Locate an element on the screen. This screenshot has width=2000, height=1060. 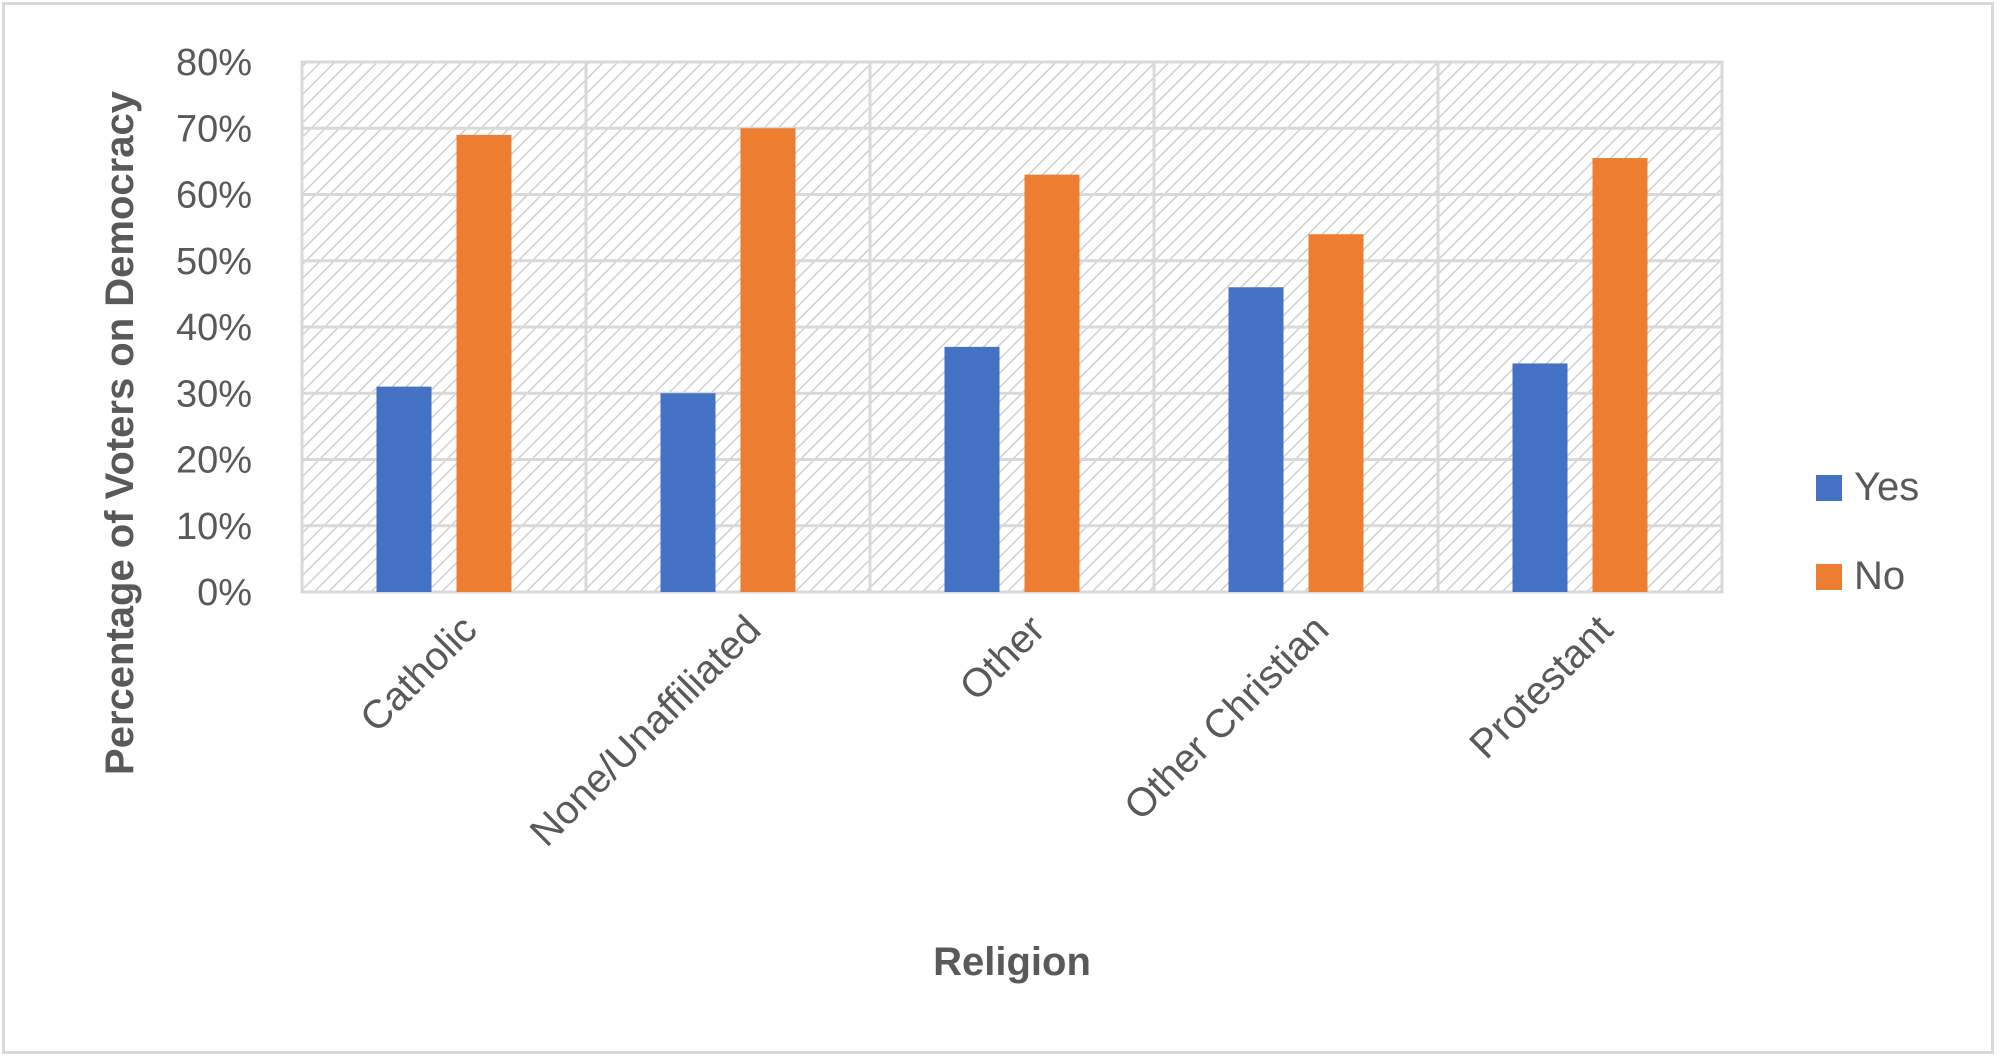
y-tick-label: 40% is located at coordinates (214, 328).